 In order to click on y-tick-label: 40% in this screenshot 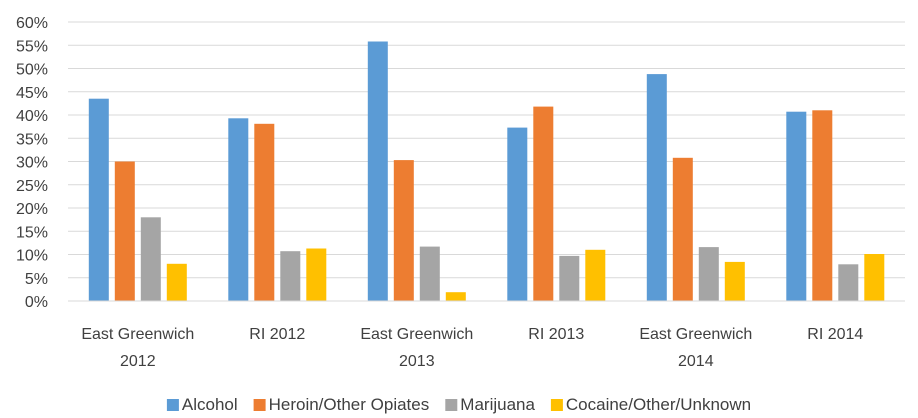, I will do `click(32, 116)`.